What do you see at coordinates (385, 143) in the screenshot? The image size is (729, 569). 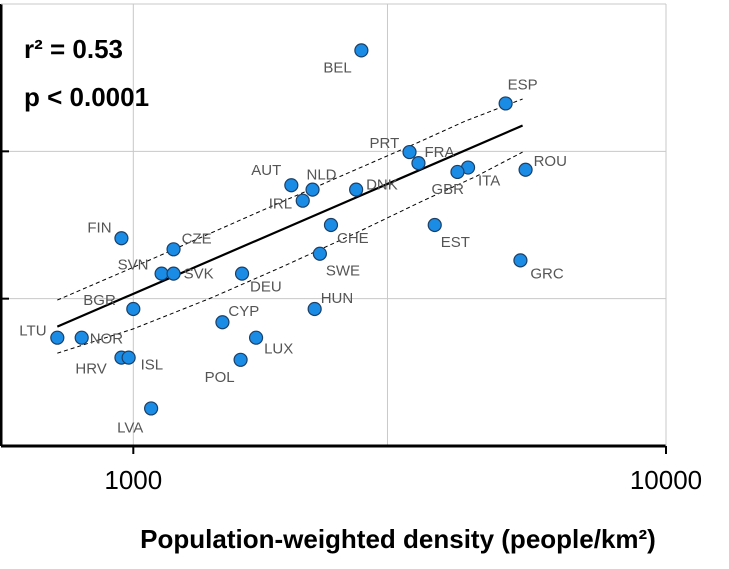 I see `point-label-prt: PRT` at bounding box center [385, 143].